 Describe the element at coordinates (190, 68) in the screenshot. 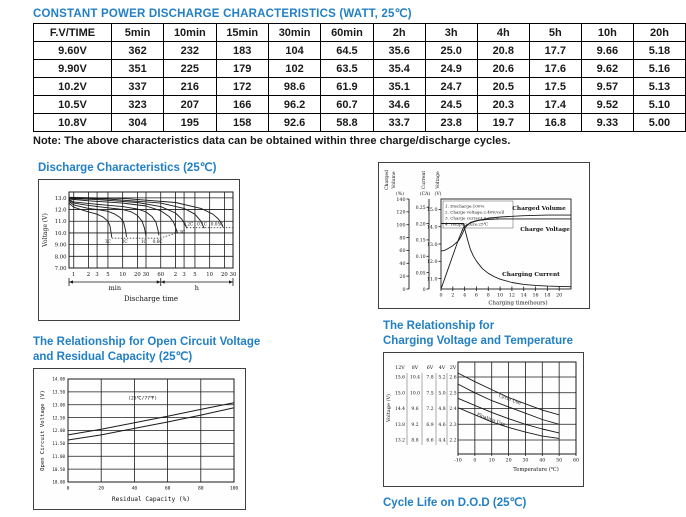

I see `table-cell: 225` at that location.